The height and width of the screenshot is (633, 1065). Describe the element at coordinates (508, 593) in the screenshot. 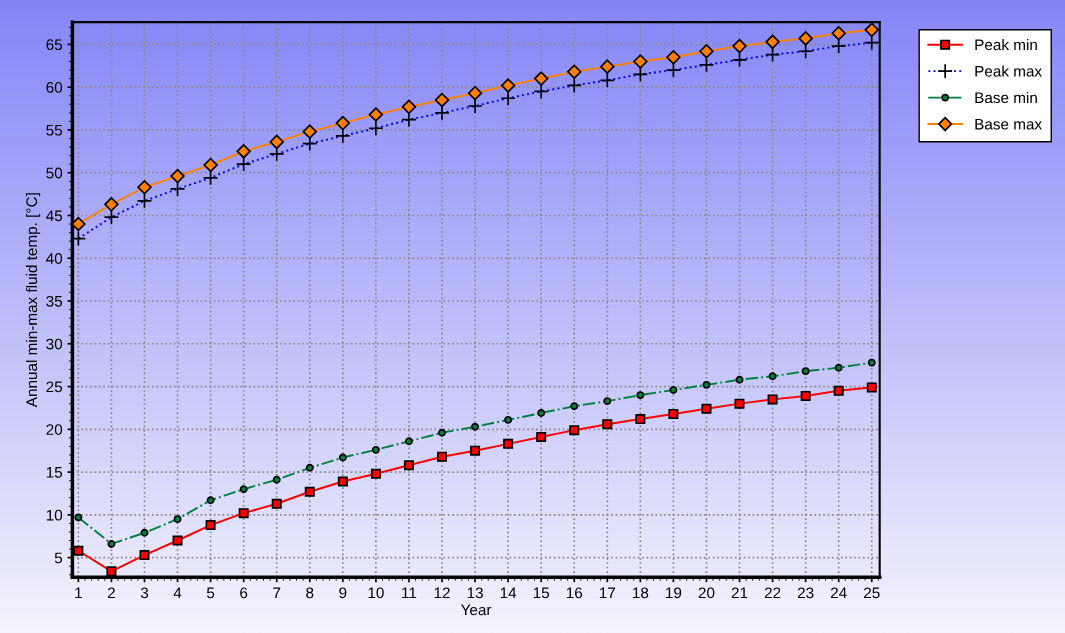

I see `x-tick-label: 14` at that location.